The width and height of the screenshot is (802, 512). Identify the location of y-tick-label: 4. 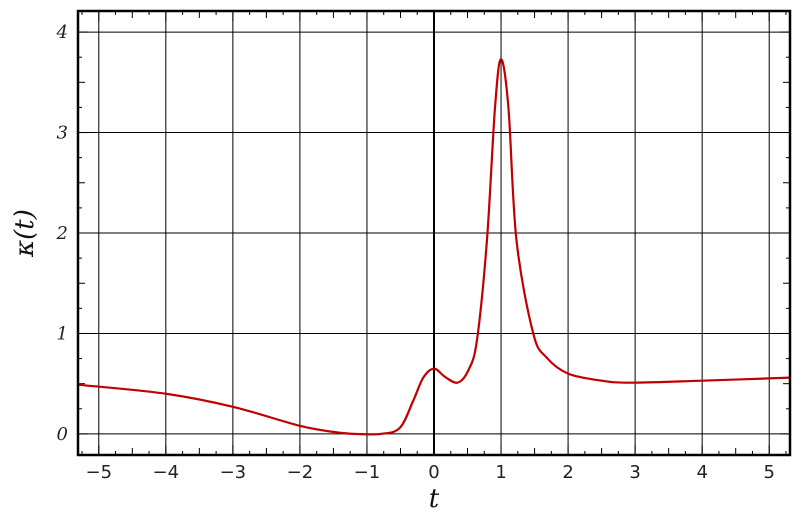
(62, 32).